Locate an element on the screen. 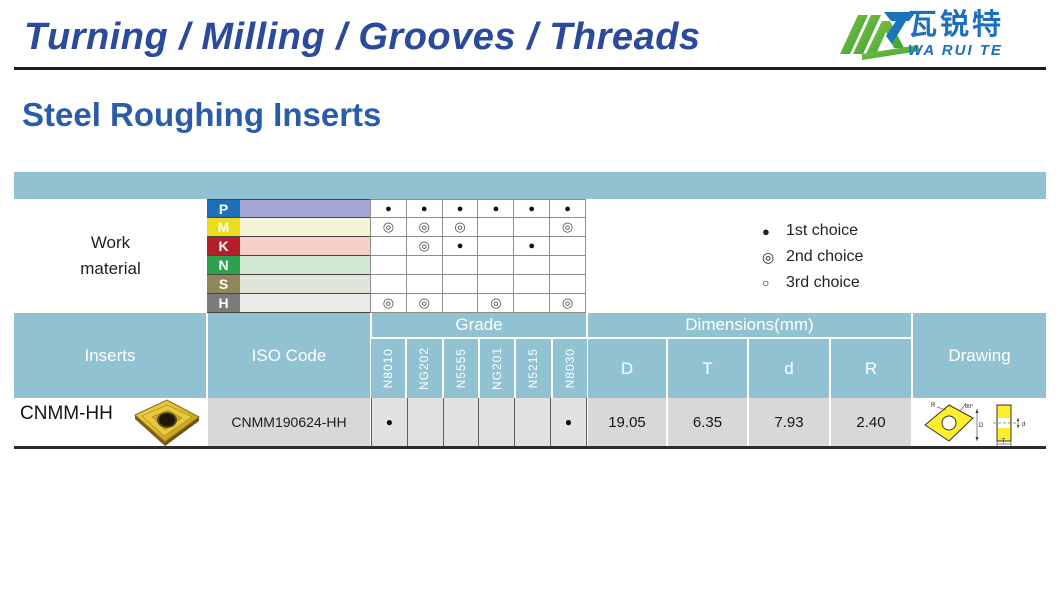  choice-symbol: ◎ is located at coordinates (768, 256).